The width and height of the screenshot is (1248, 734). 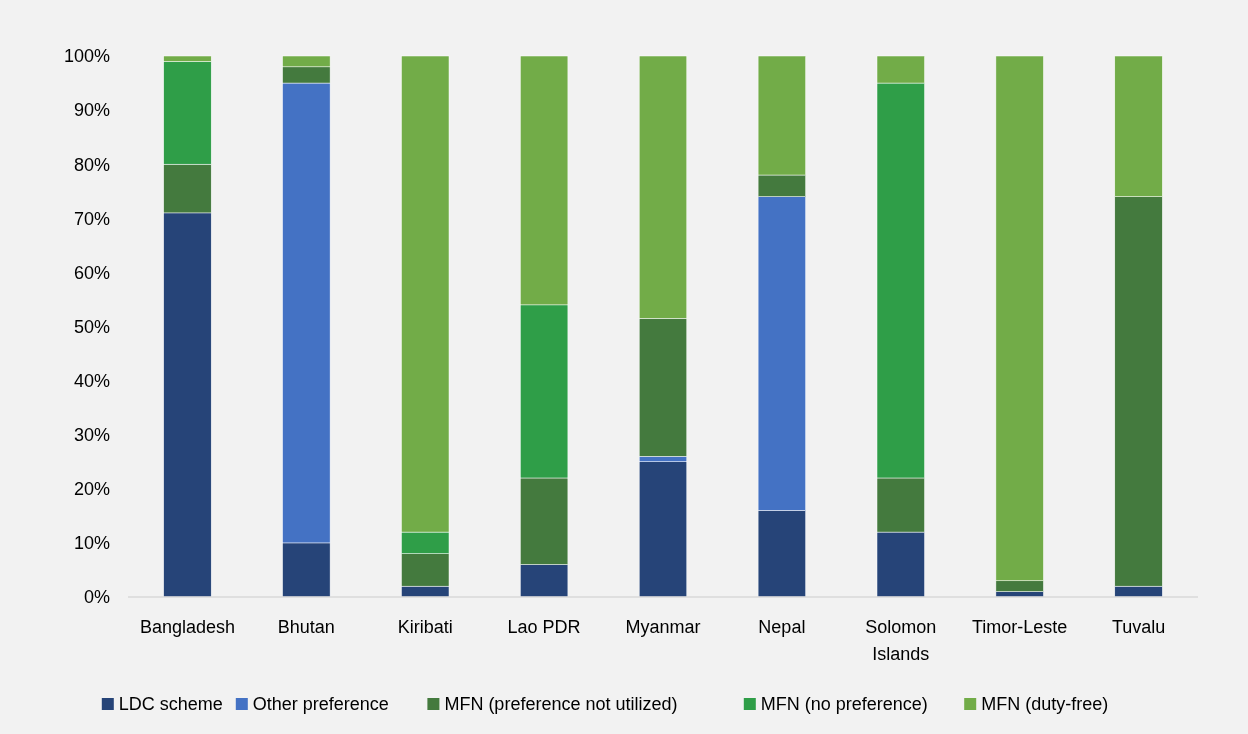 What do you see at coordinates (425, 627) in the screenshot?
I see `x-tick-label: Kiribati` at bounding box center [425, 627].